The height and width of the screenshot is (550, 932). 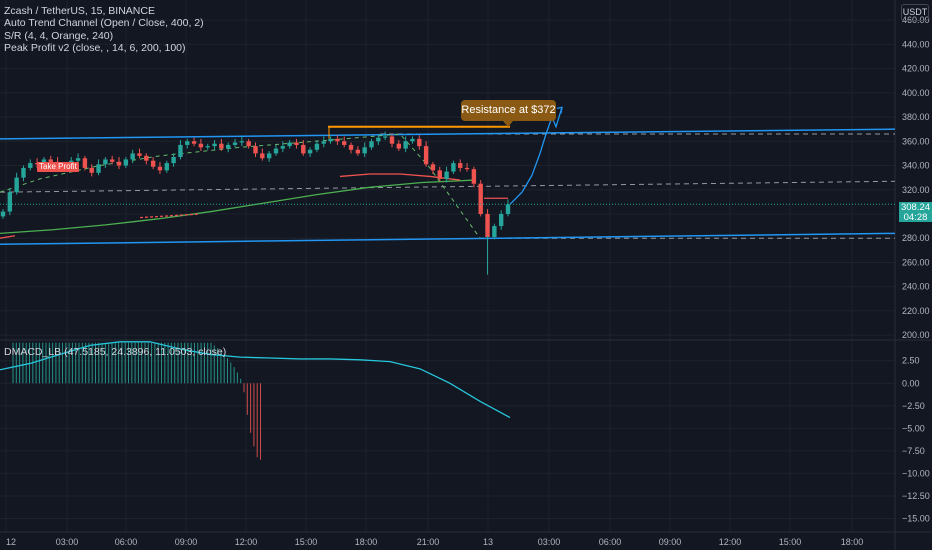 What do you see at coordinates (916, 518) in the screenshot?
I see `oscillator-axis-label: −15.00` at bounding box center [916, 518].